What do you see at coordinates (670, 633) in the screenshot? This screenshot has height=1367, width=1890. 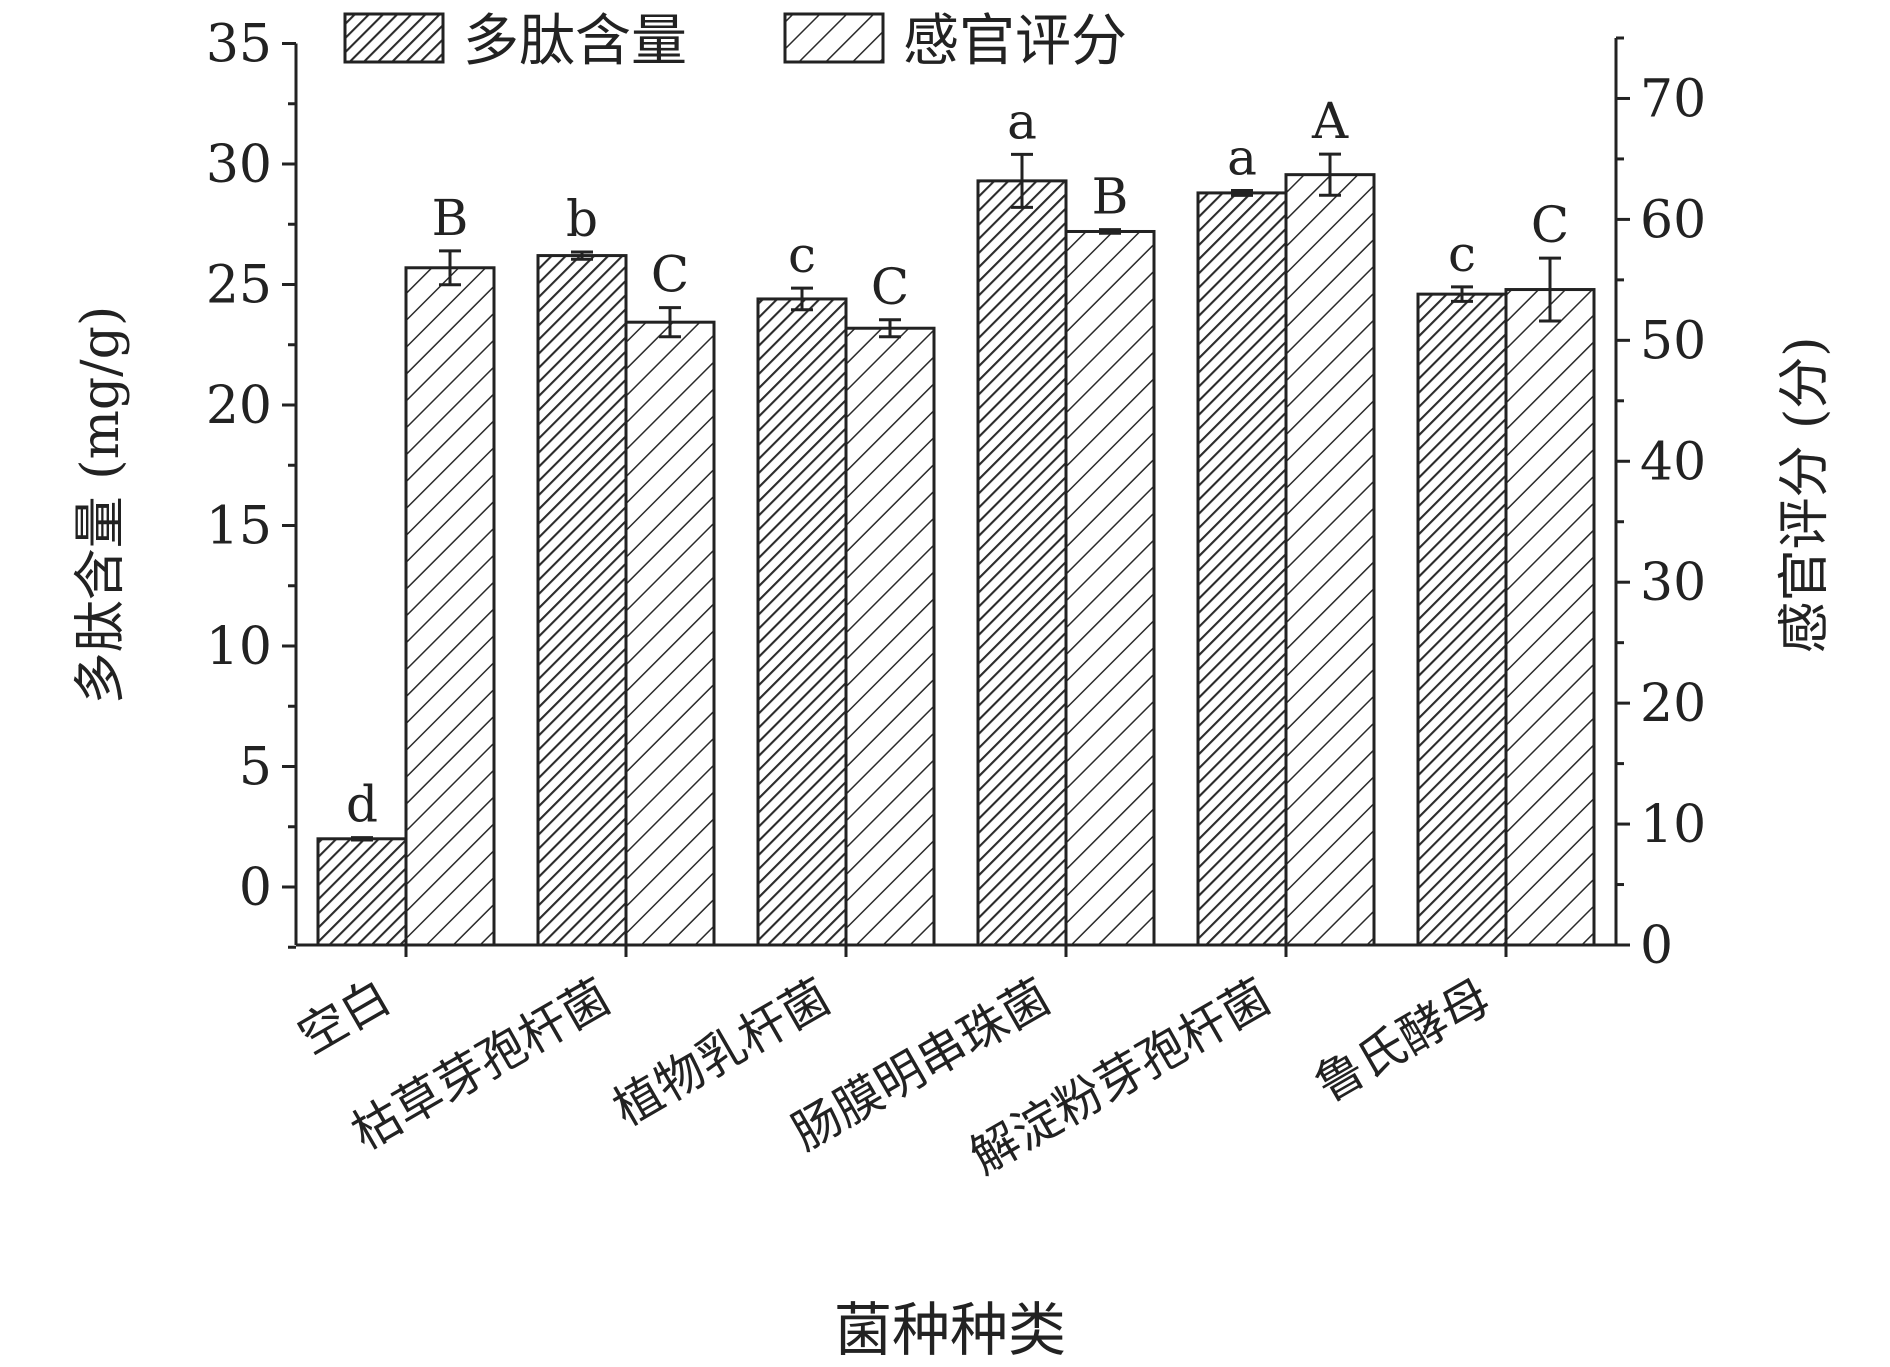 I see `bar-感官评分-1` at bounding box center [670, 633].